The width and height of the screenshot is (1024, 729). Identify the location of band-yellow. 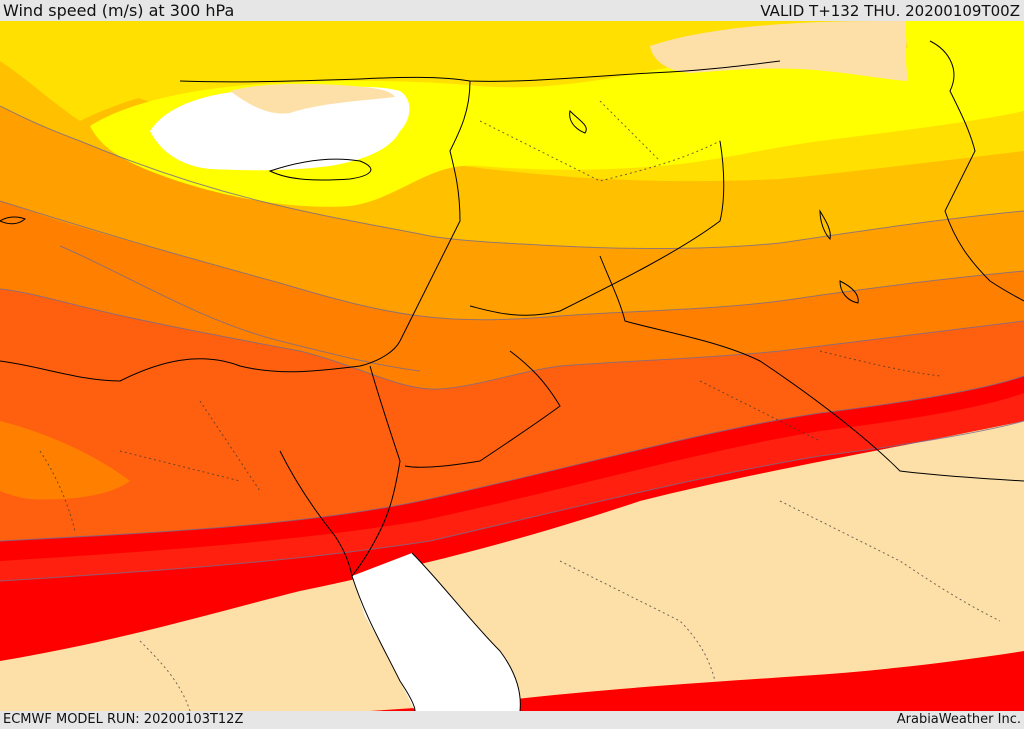
(512, 71).